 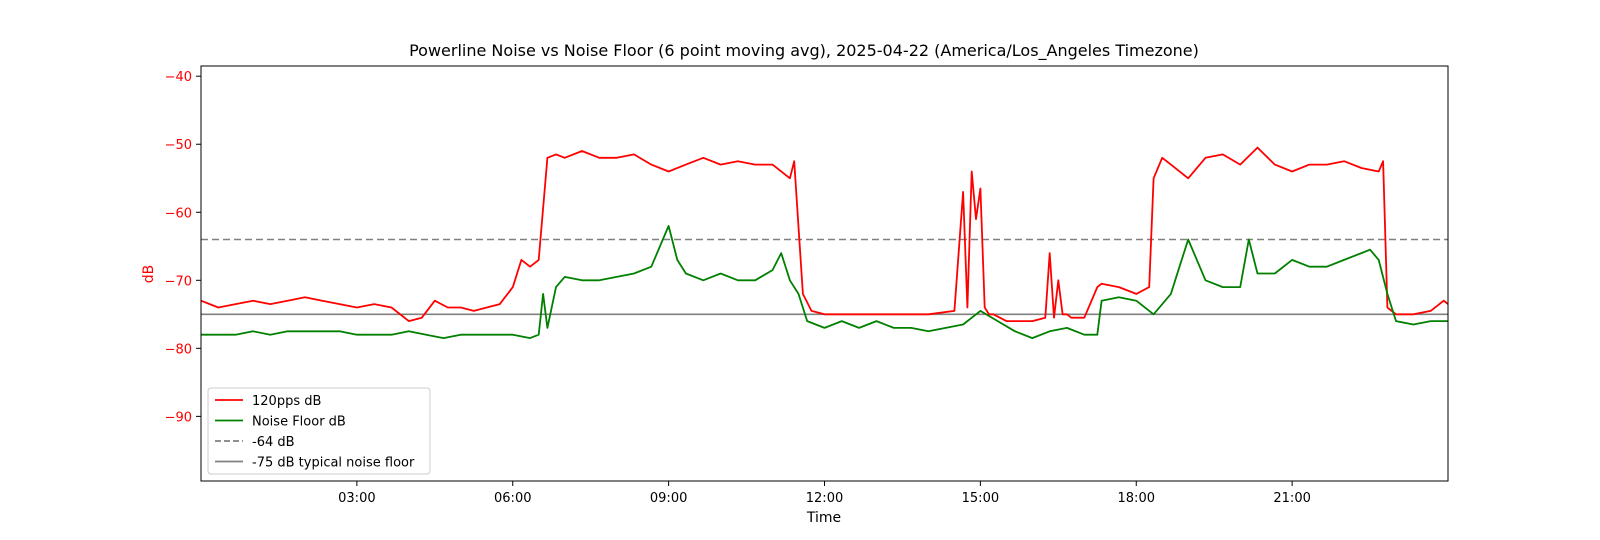 I want to click on legend-label: 120pps dB, so click(x=286, y=401).